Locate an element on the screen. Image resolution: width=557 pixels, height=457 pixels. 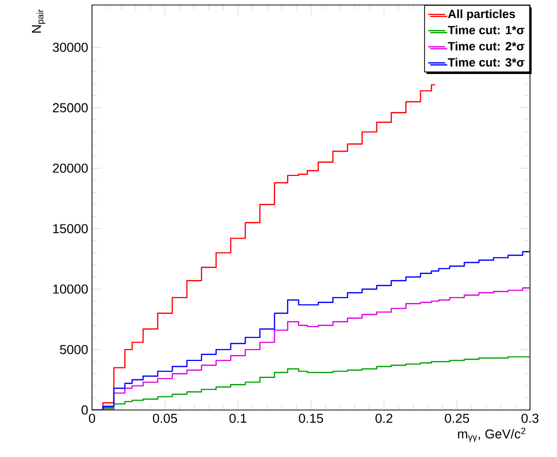
x-tick-label: 0.3 is located at coordinates (530, 418).